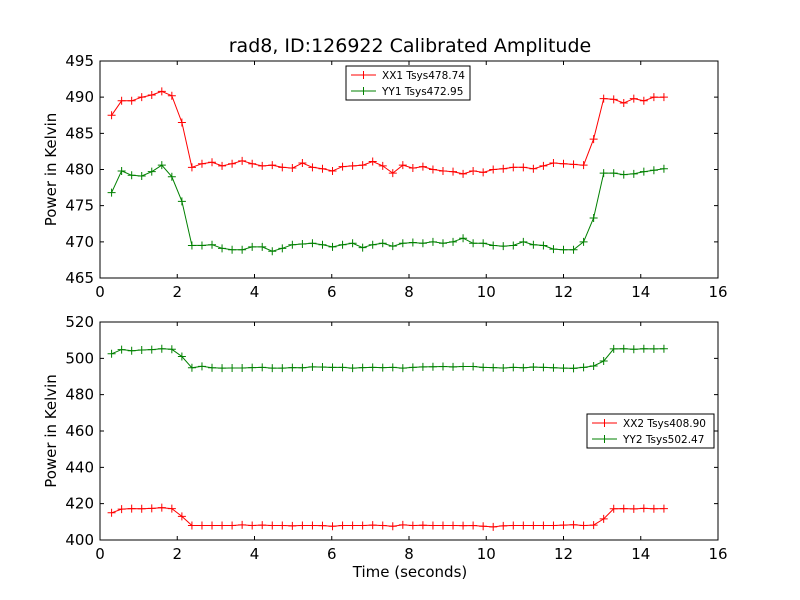 The height and width of the screenshot is (600, 800). Describe the element at coordinates (410, 572) in the screenshot. I see `x-axis-label: Time (seconds)` at that location.